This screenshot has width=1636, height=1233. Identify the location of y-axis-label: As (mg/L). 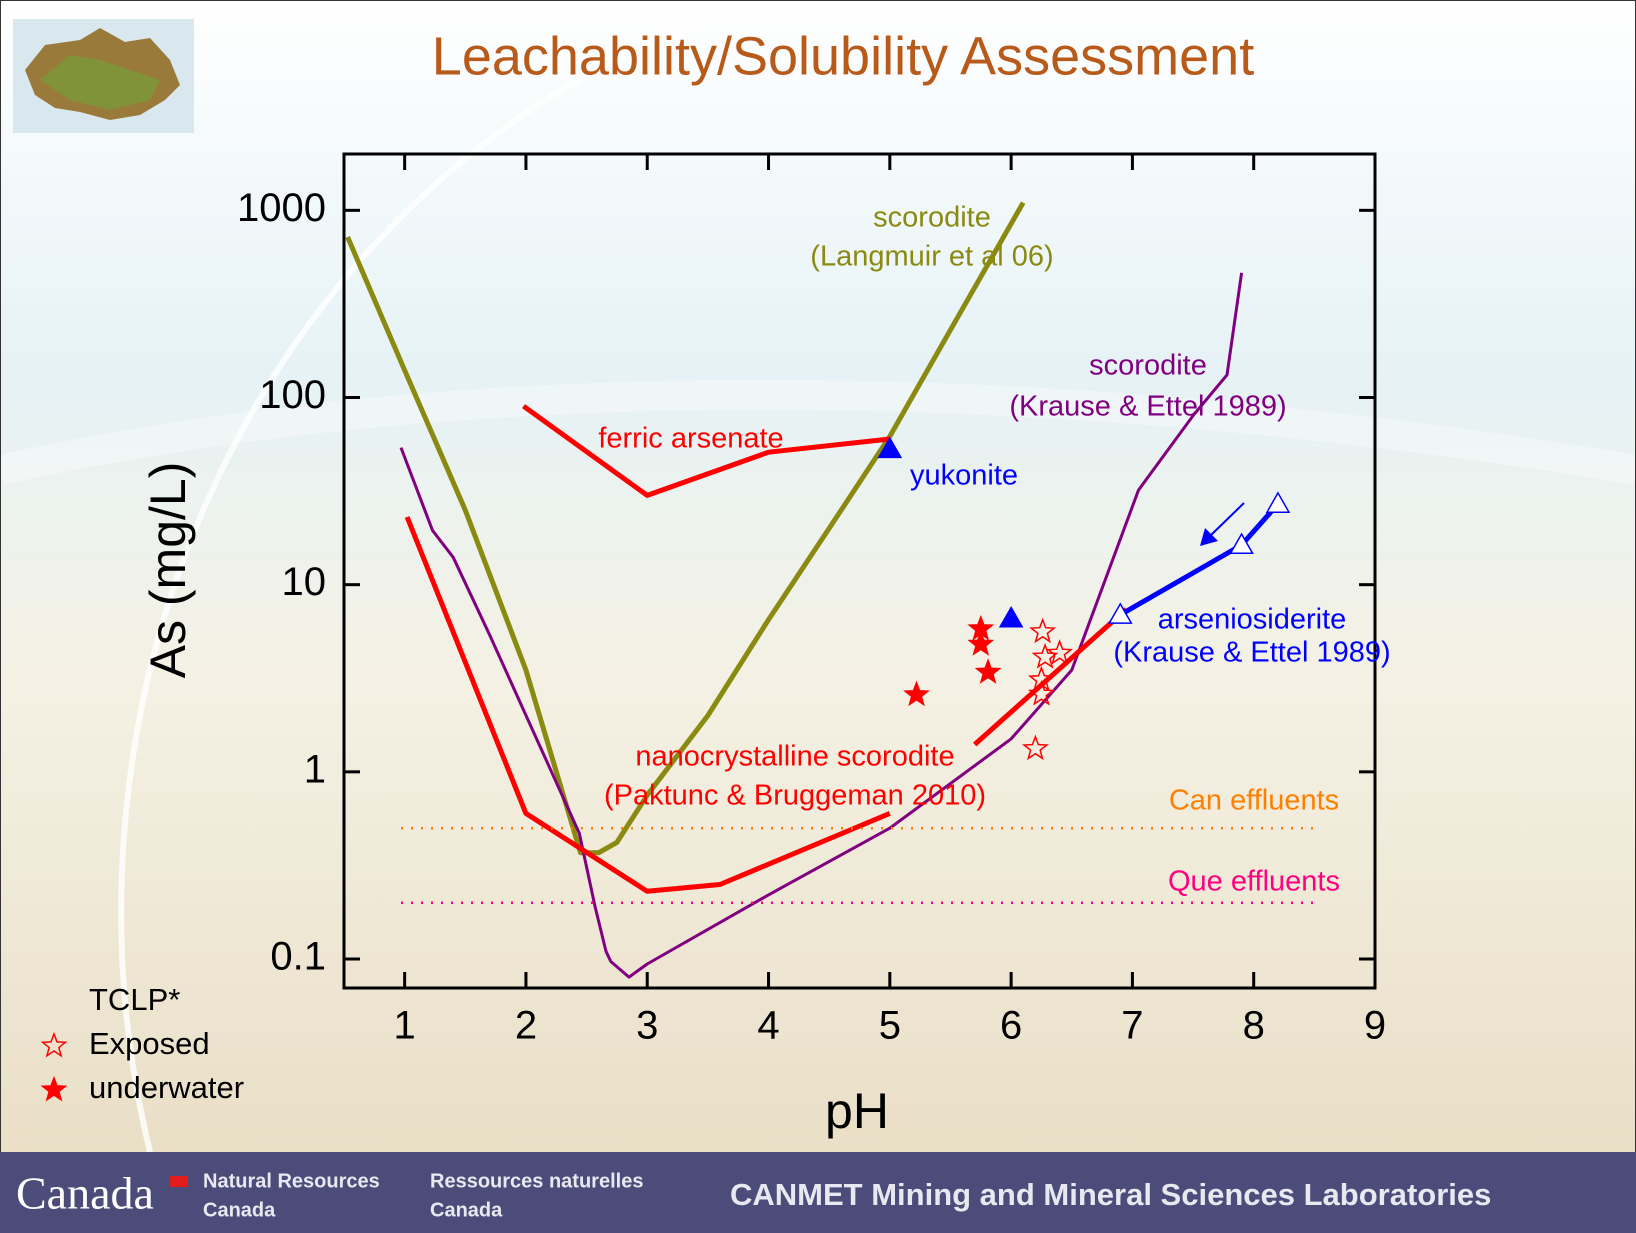
(168, 570).